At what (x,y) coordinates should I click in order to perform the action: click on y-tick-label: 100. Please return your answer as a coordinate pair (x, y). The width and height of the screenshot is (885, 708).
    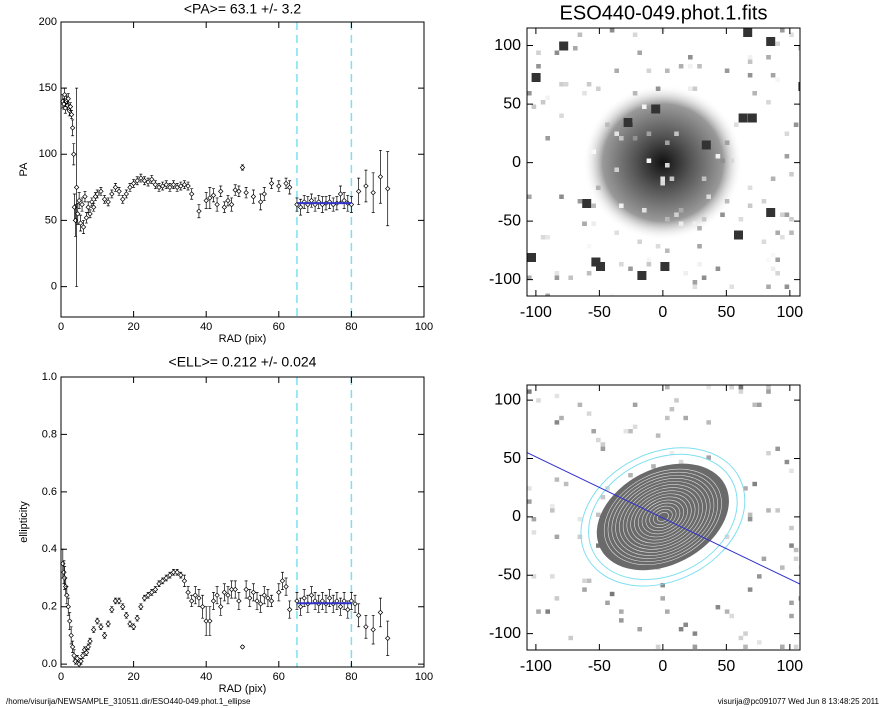
    Looking at the image, I should click on (48, 154).